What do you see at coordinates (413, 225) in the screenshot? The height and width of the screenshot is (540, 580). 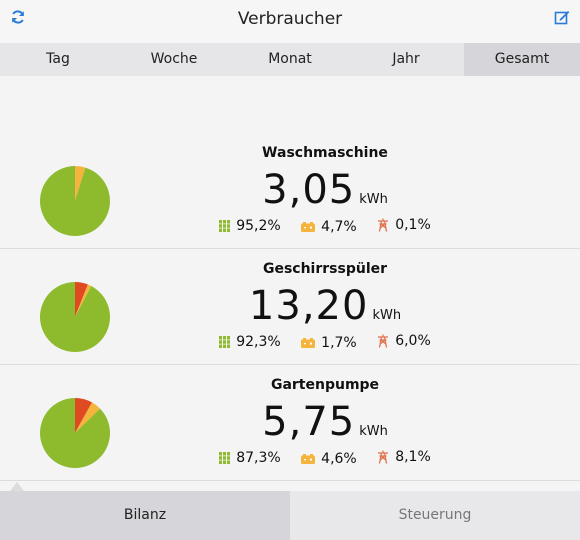 I see `grid-share-value: 0,1%` at bounding box center [413, 225].